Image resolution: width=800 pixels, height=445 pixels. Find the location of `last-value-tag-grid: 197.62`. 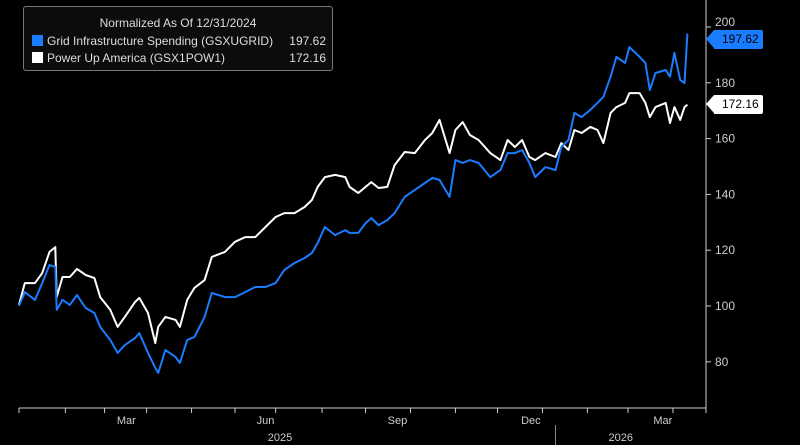

last-value-tag-grid: 197.62 is located at coordinates (734, 39).